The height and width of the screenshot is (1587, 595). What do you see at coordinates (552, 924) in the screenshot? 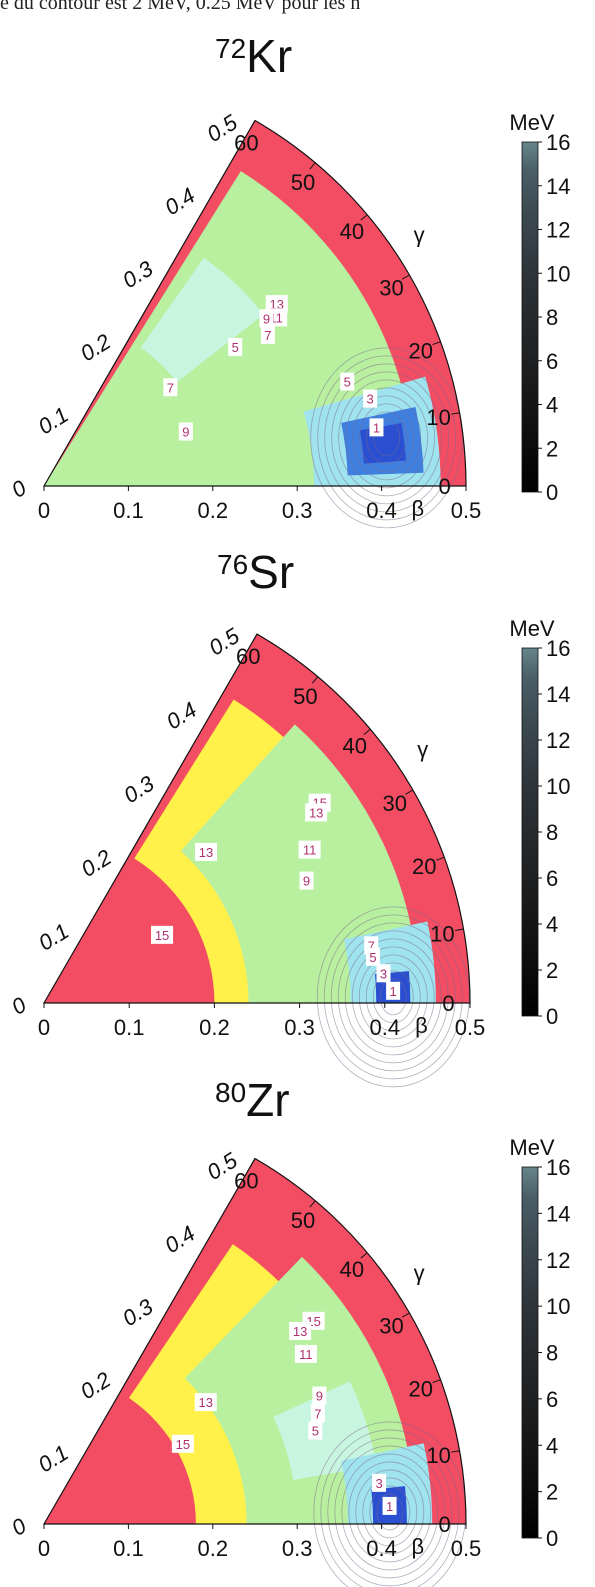
I see `colorbar-tick-label: 4` at bounding box center [552, 924].